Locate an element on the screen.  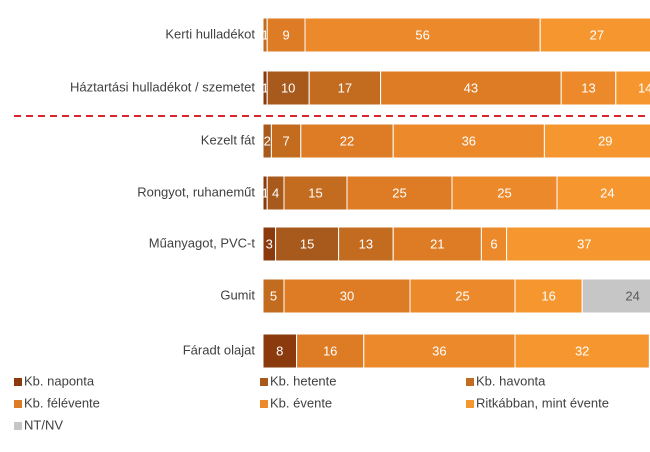
value-label: 14 is located at coordinates (644, 87).